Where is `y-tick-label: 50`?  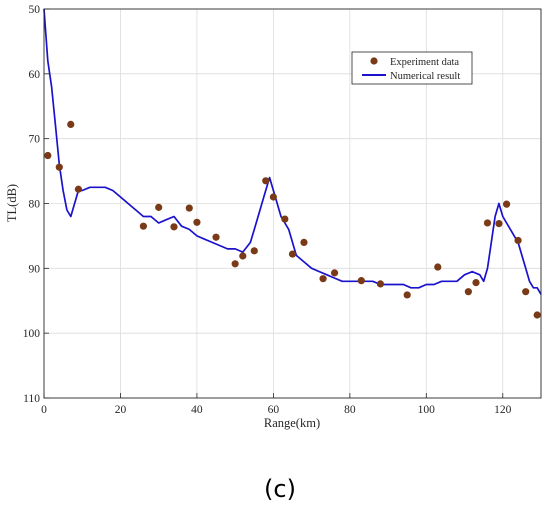
y-tick-label: 50 is located at coordinates (35, 10).